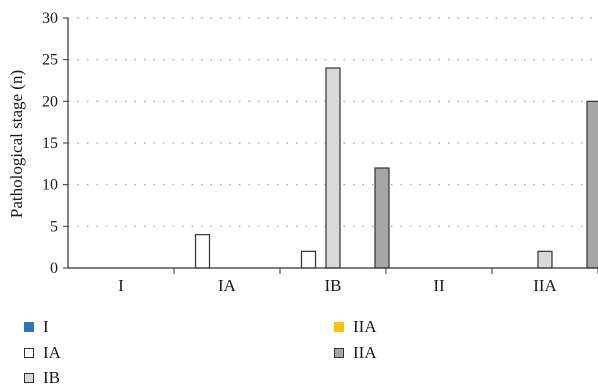  I want to click on x-tick-label: IIA, so click(545, 285).